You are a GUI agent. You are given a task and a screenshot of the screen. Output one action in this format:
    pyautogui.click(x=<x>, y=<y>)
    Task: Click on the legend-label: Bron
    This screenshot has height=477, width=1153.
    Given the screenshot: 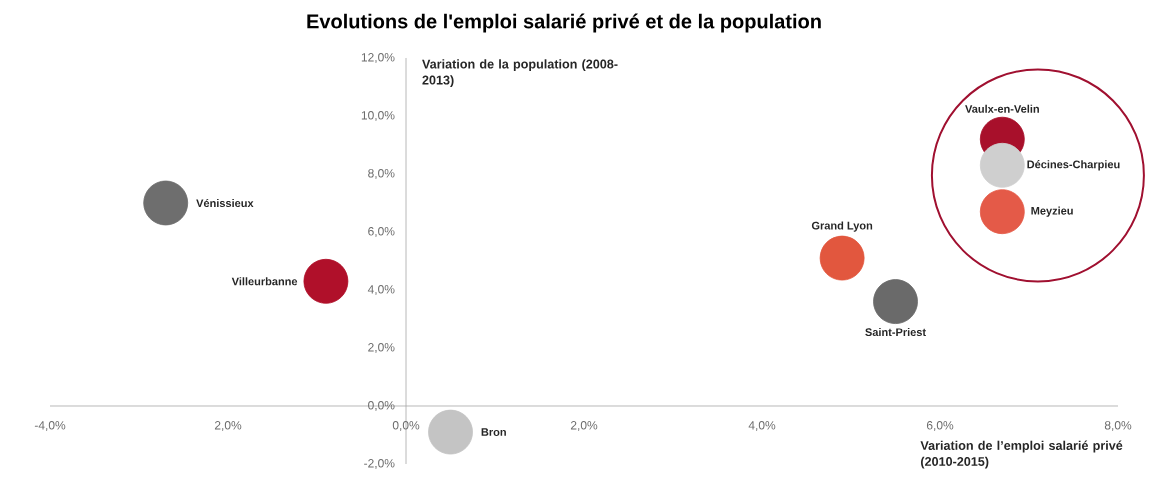 What is the action you would take?
    pyautogui.click(x=493, y=432)
    